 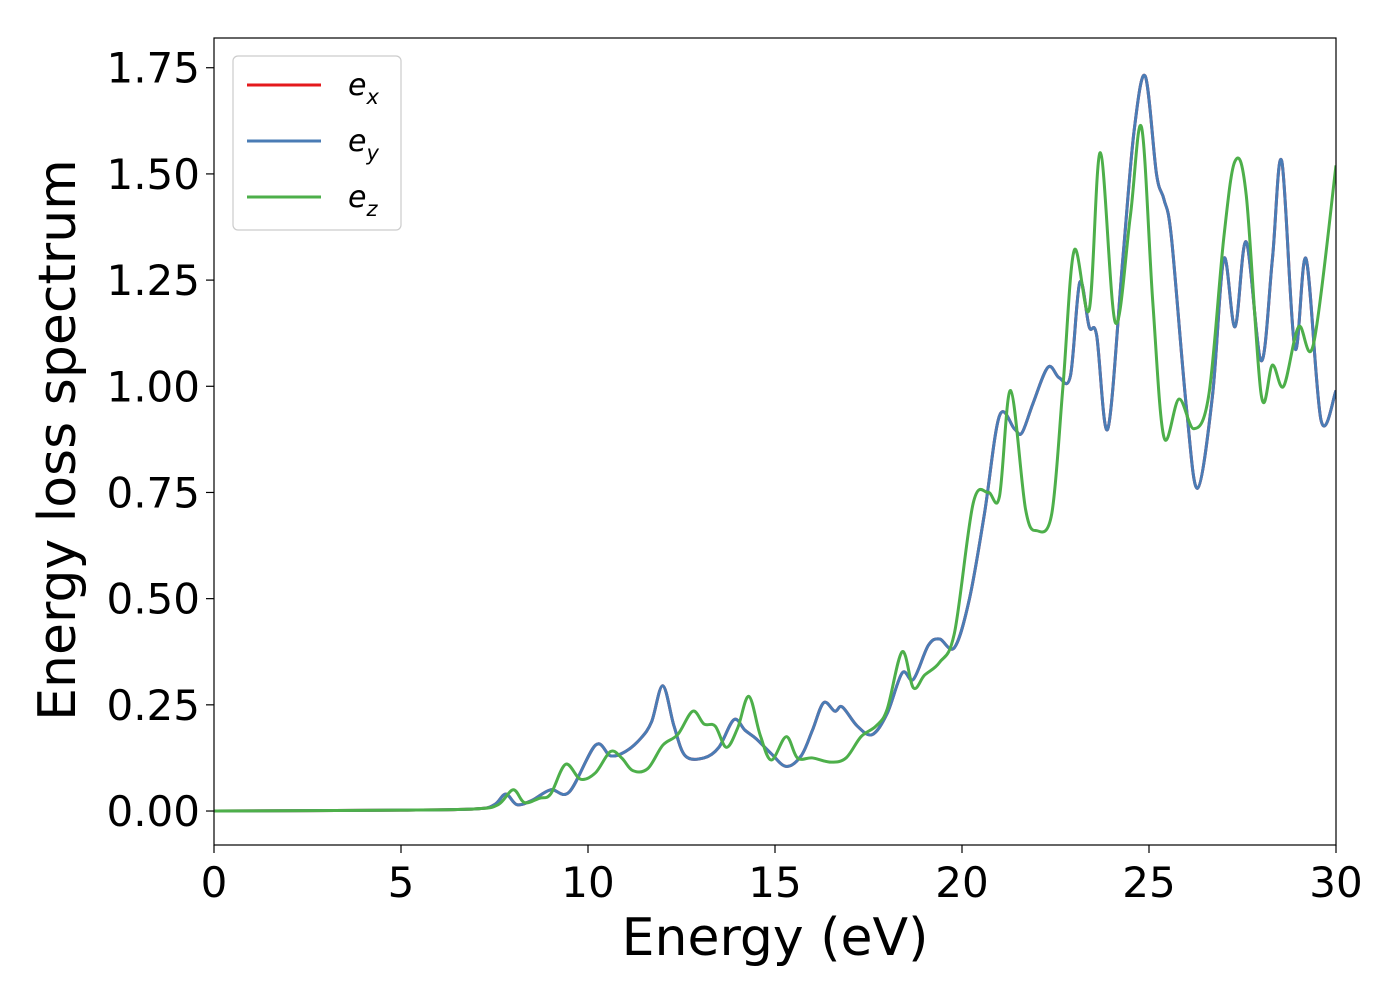 What do you see at coordinates (1148, 882) in the screenshot?
I see `x-tick-label: 25` at bounding box center [1148, 882].